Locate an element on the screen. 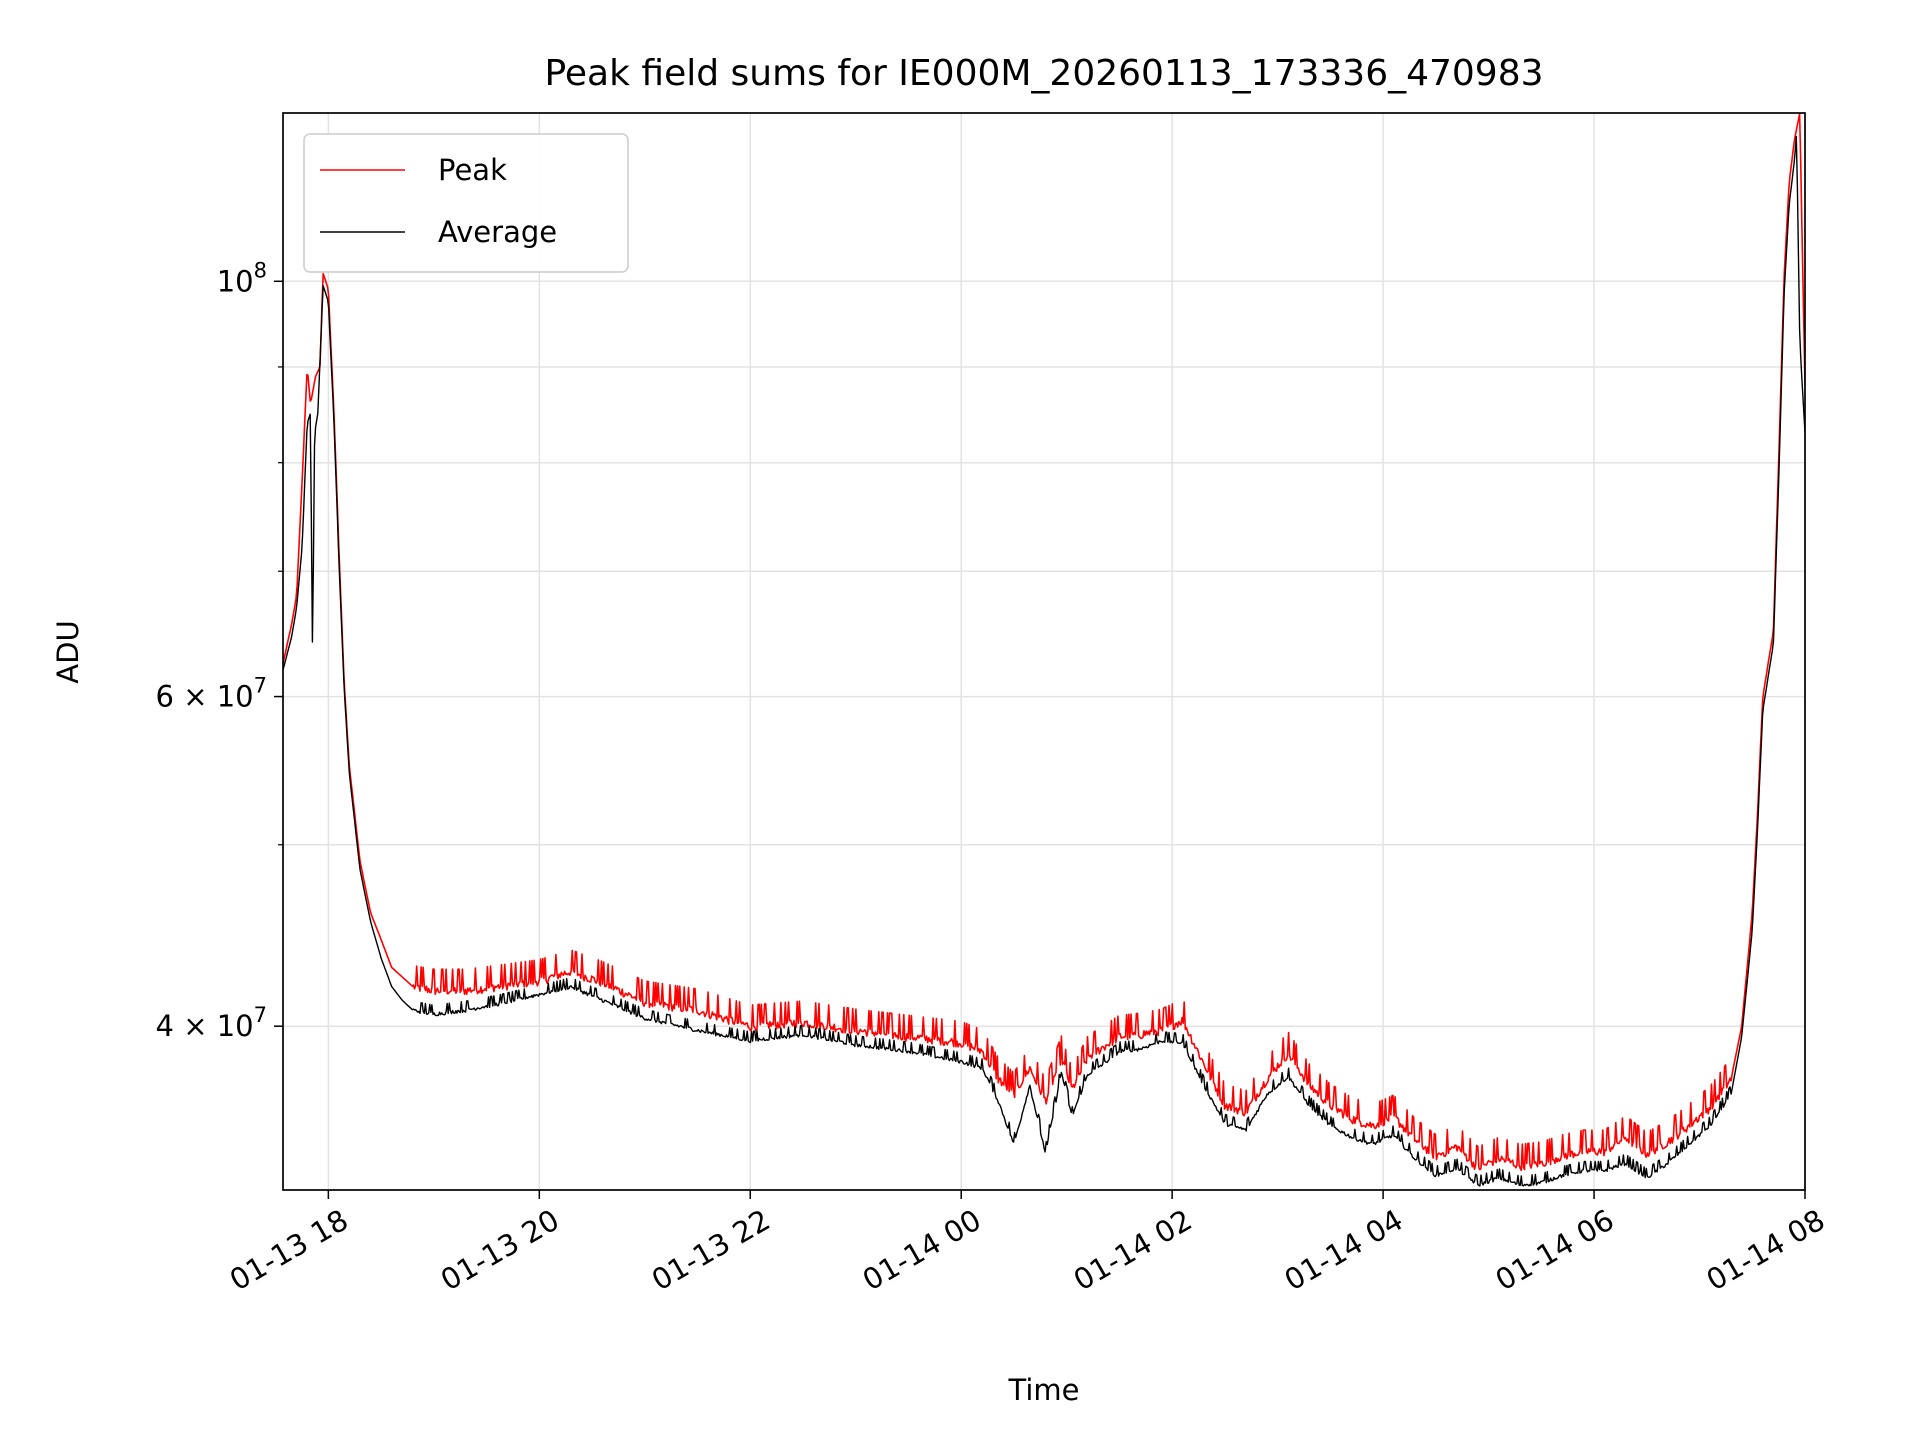 Image resolution: width=1920 pixels, height=1445 pixels. legend: Peak Average is located at coordinates (466, 203).